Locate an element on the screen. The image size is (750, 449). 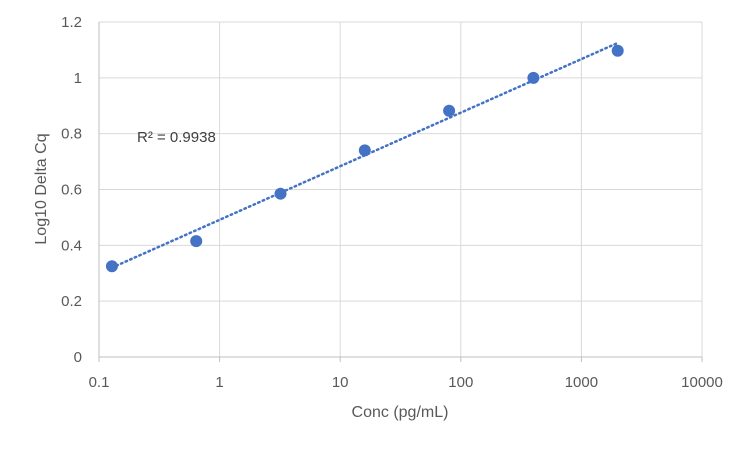
y-axis-title: Log10 Delta Cq is located at coordinates (41, 188).